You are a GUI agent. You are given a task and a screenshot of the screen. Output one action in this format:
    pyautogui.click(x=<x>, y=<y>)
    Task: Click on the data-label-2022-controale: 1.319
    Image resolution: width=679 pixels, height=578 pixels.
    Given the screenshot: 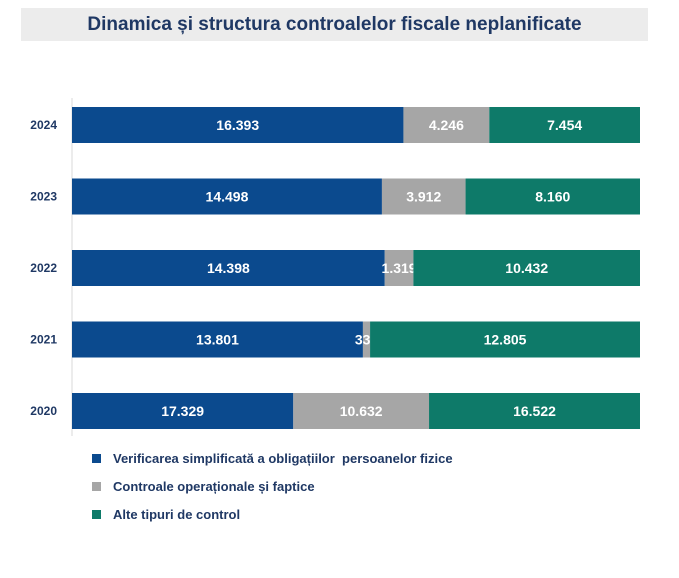 What is the action you would take?
    pyautogui.click(x=399, y=268)
    